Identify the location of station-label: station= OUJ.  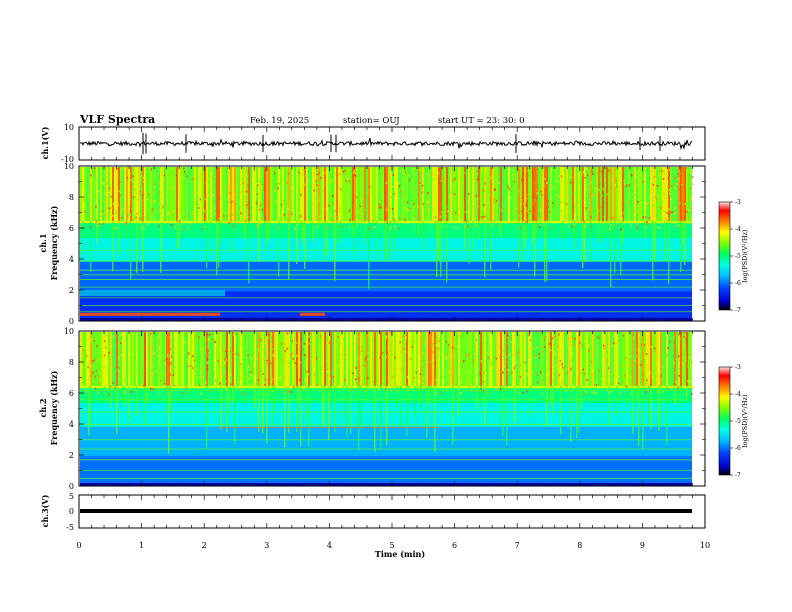
(371, 121).